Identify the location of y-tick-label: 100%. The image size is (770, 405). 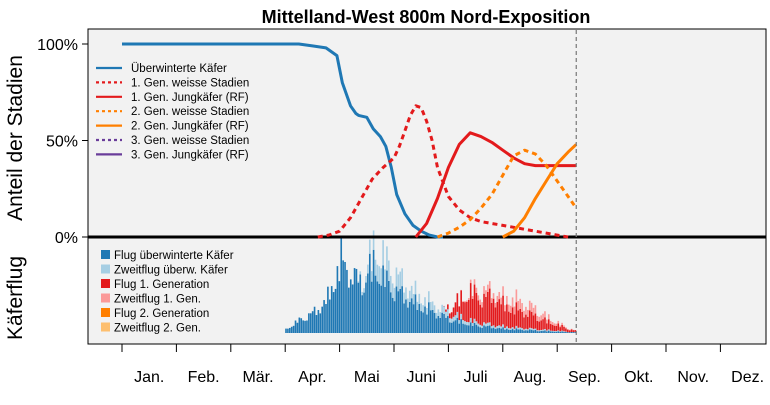
(57, 45).